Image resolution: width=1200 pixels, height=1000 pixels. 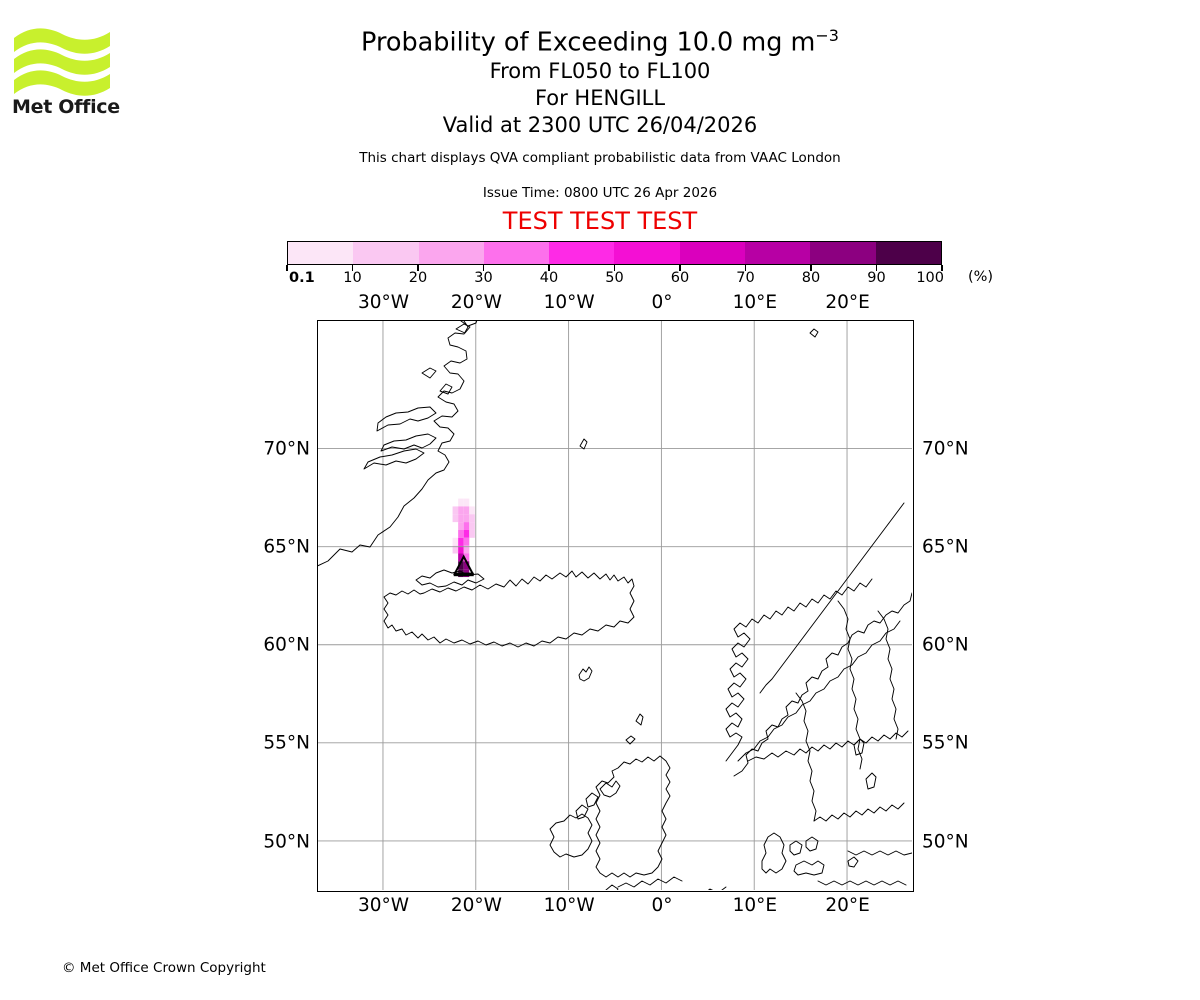 I want to click on valid-time-line: Valid at 2300 UTC 26/04/2026, so click(x=600, y=124).